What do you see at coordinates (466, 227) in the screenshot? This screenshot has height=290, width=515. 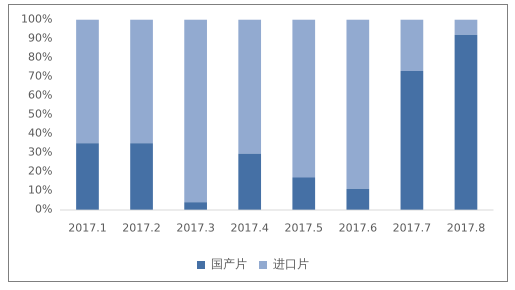 I see `x-tick-label: 2017.8` at bounding box center [466, 227].